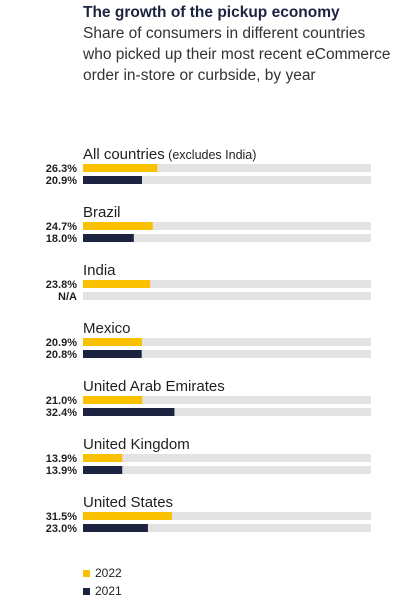 The image size is (401, 604). I want to click on bar-all-countries-2022, so click(120, 168).